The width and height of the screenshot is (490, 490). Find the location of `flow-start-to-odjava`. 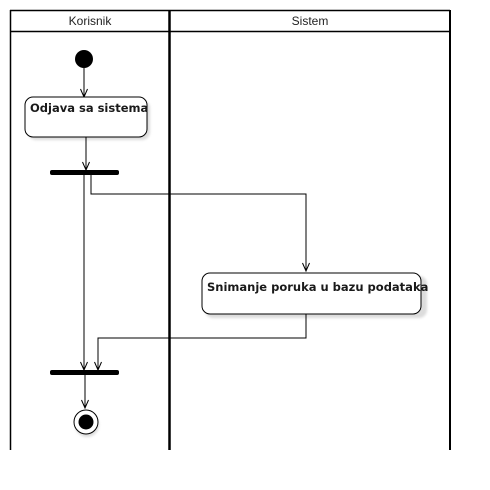

flow-start-to-odjava is located at coordinates (84, 83).